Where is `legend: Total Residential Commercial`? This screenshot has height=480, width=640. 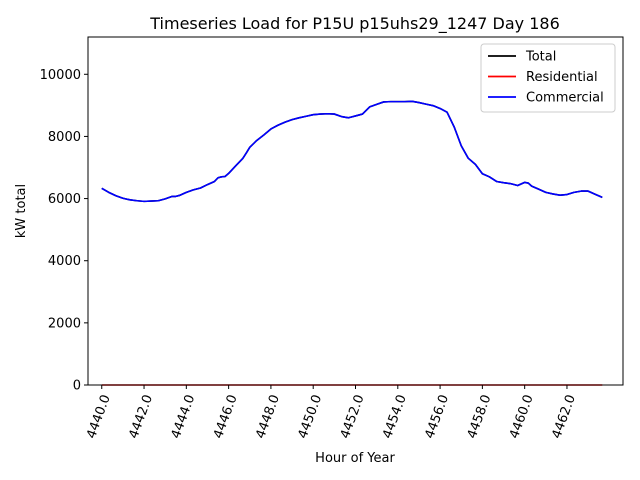 legend: Total Residential Commercial is located at coordinates (548, 78).